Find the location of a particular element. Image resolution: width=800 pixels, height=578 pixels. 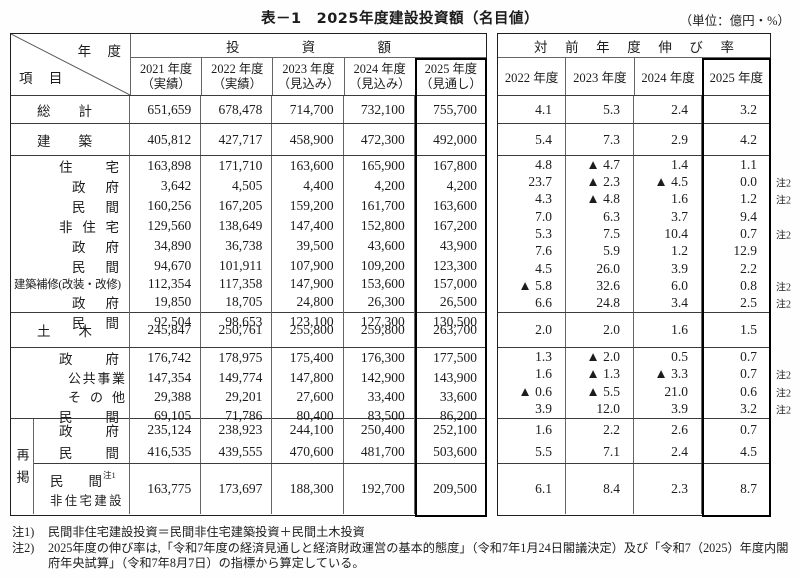

growth-section-civil: 2.0 2.0 1.6 1.5 is located at coordinates (634, 330).